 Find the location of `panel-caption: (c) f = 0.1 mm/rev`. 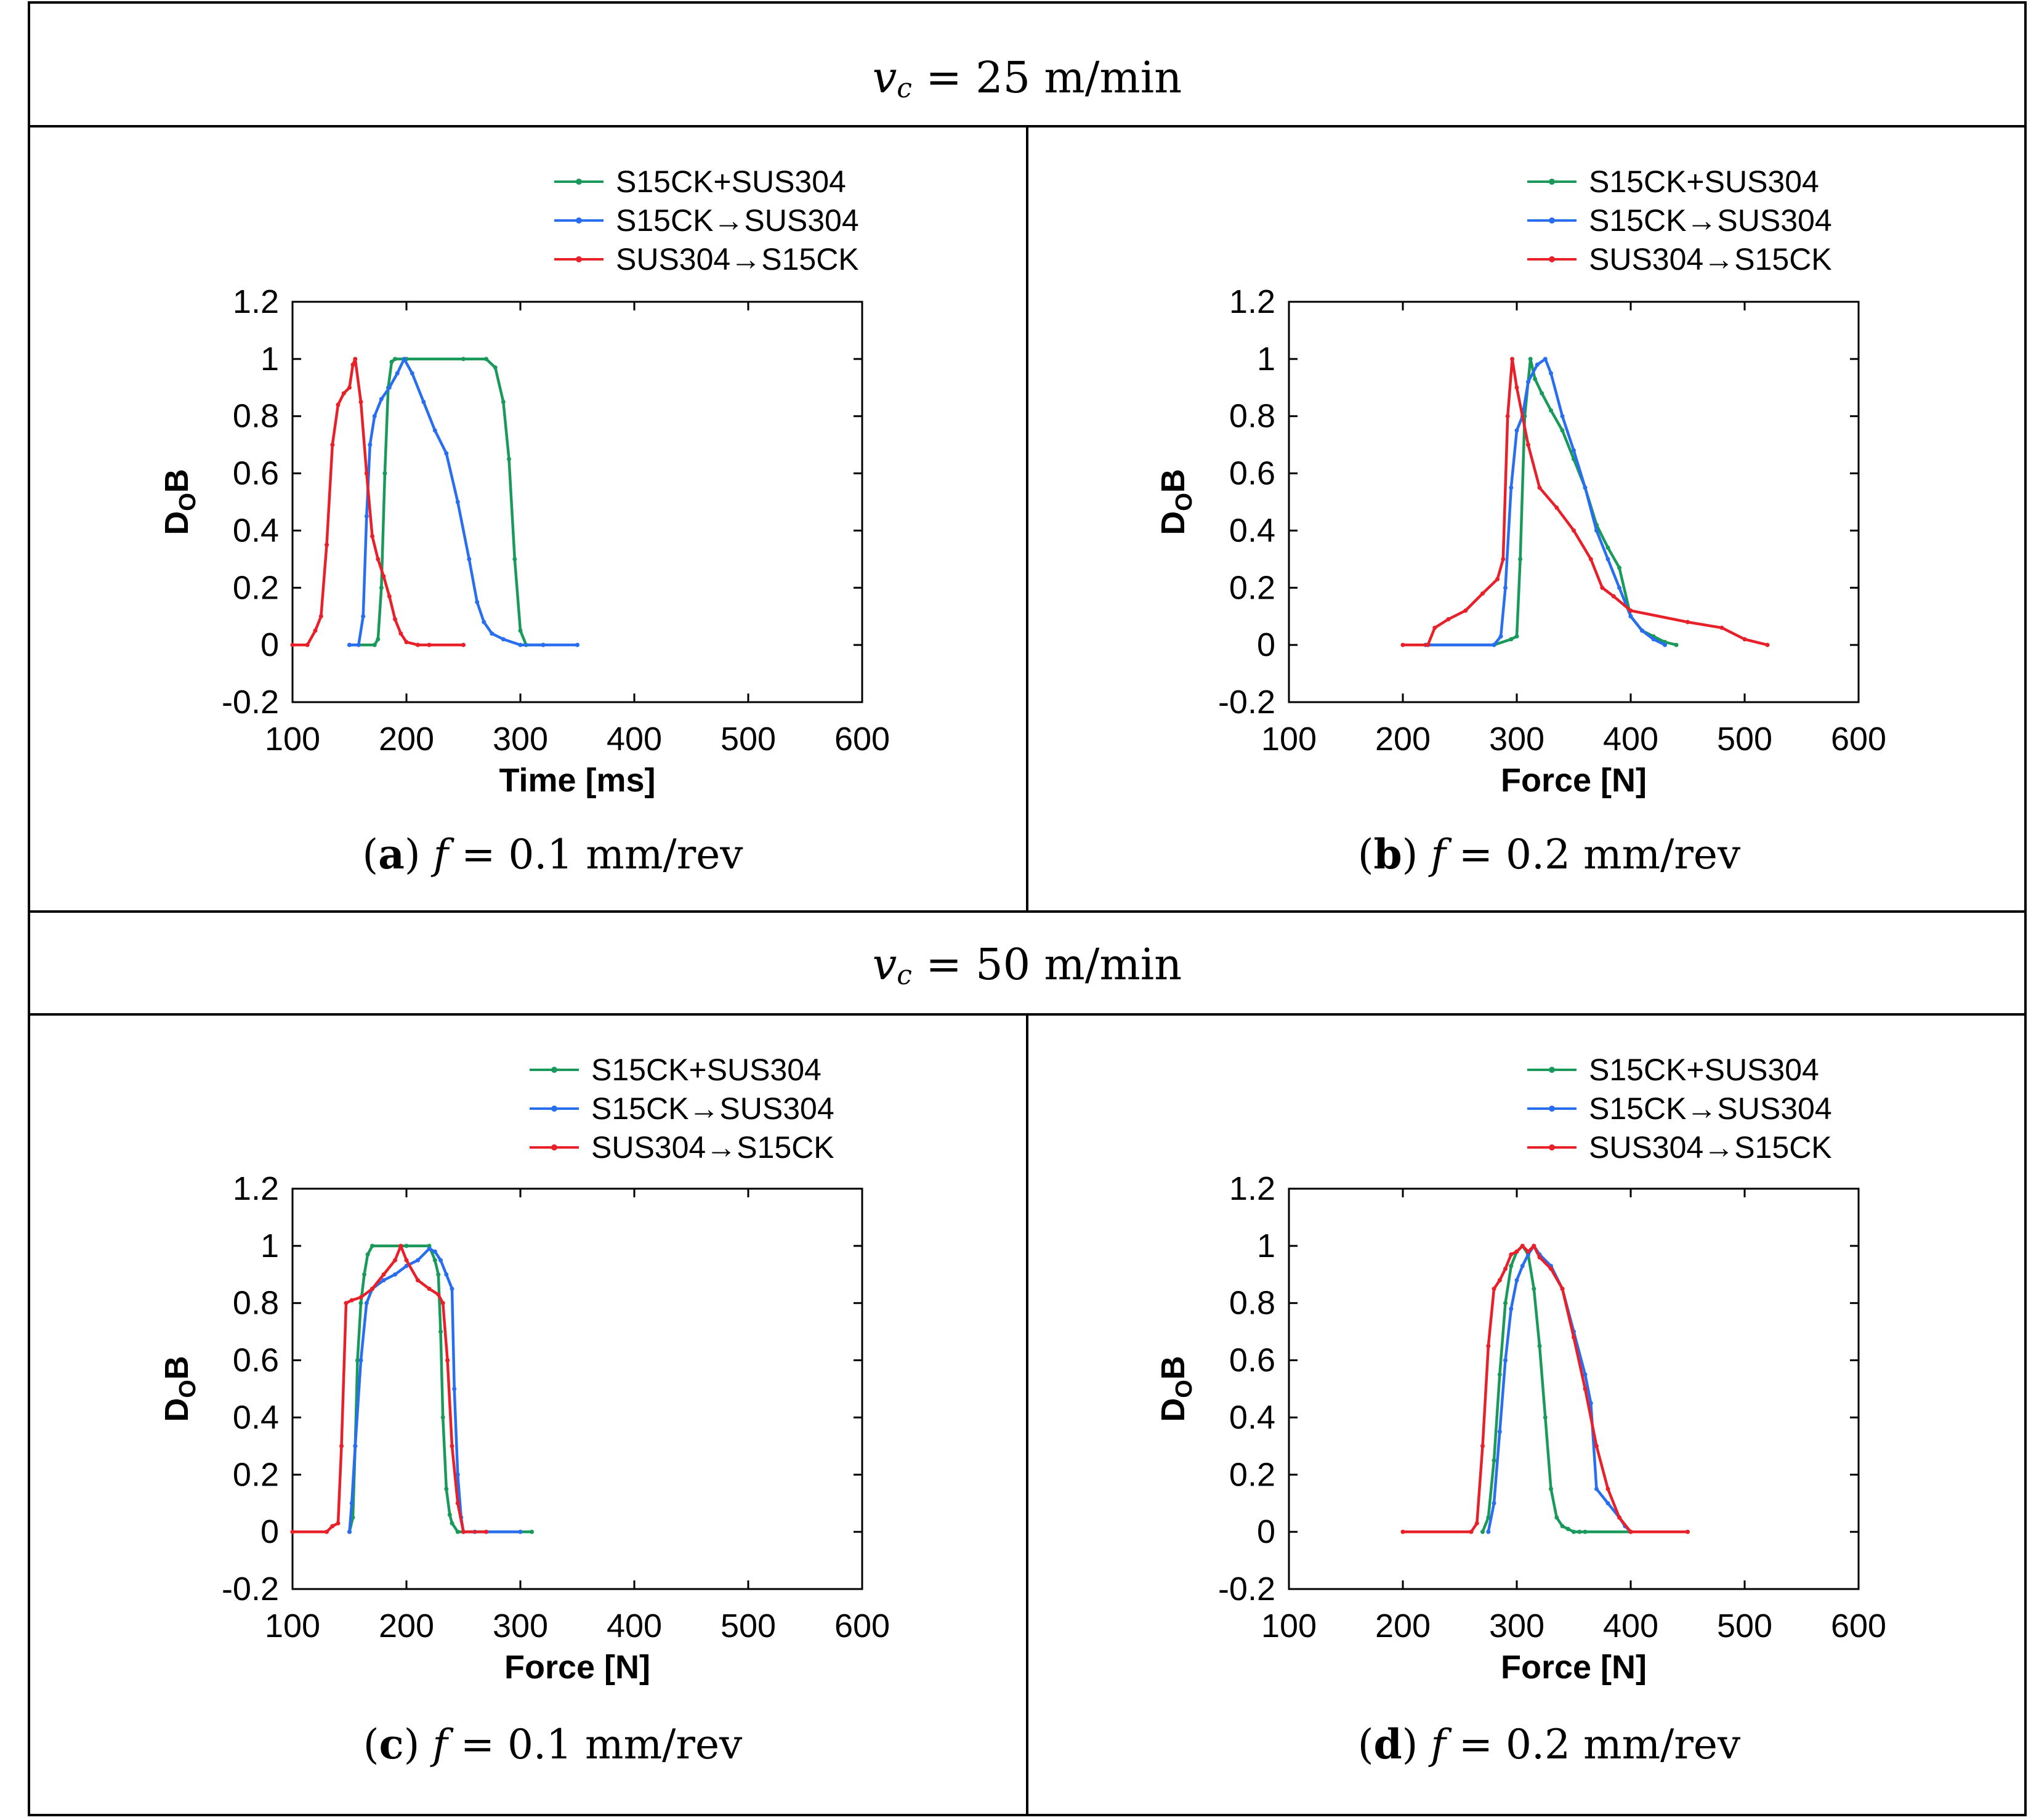

panel-caption: (c) f = 0.1 mm/rev is located at coordinates (553, 1744).